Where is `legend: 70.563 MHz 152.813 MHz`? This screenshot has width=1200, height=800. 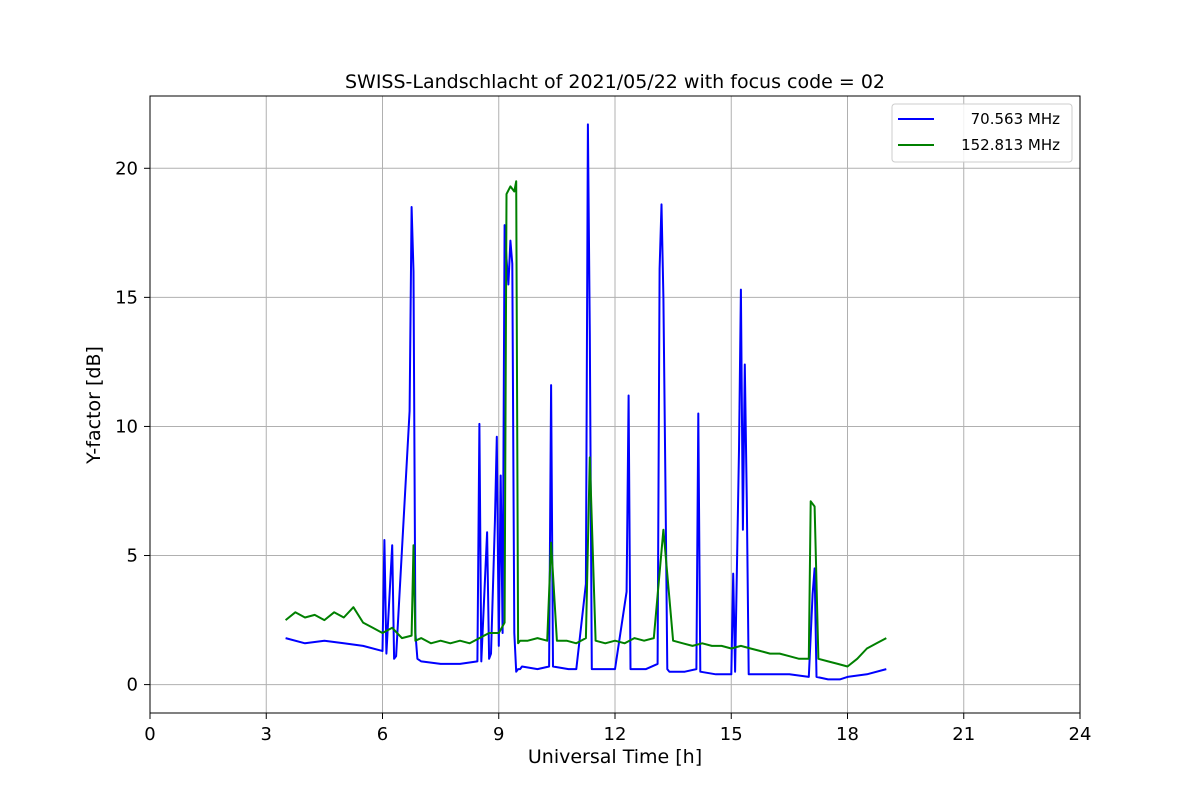 legend: 70.563 MHz 152.813 MHz is located at coordinates (982, 133).